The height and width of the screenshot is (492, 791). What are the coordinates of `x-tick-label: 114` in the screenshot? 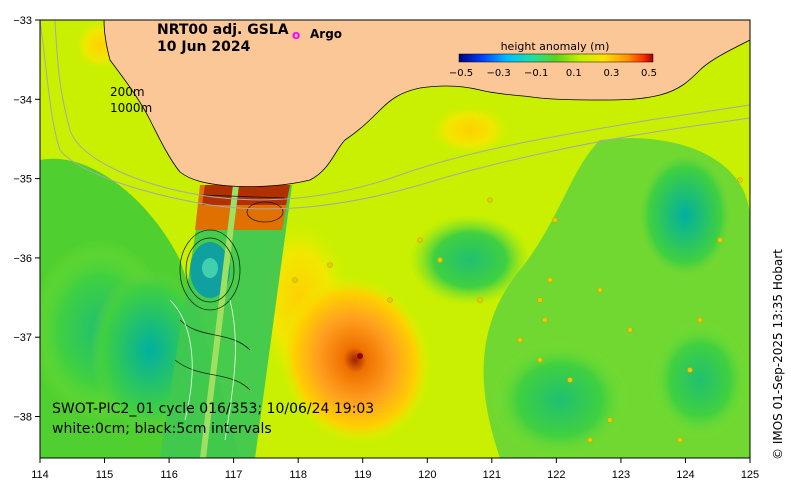 It's located at (40, 475).